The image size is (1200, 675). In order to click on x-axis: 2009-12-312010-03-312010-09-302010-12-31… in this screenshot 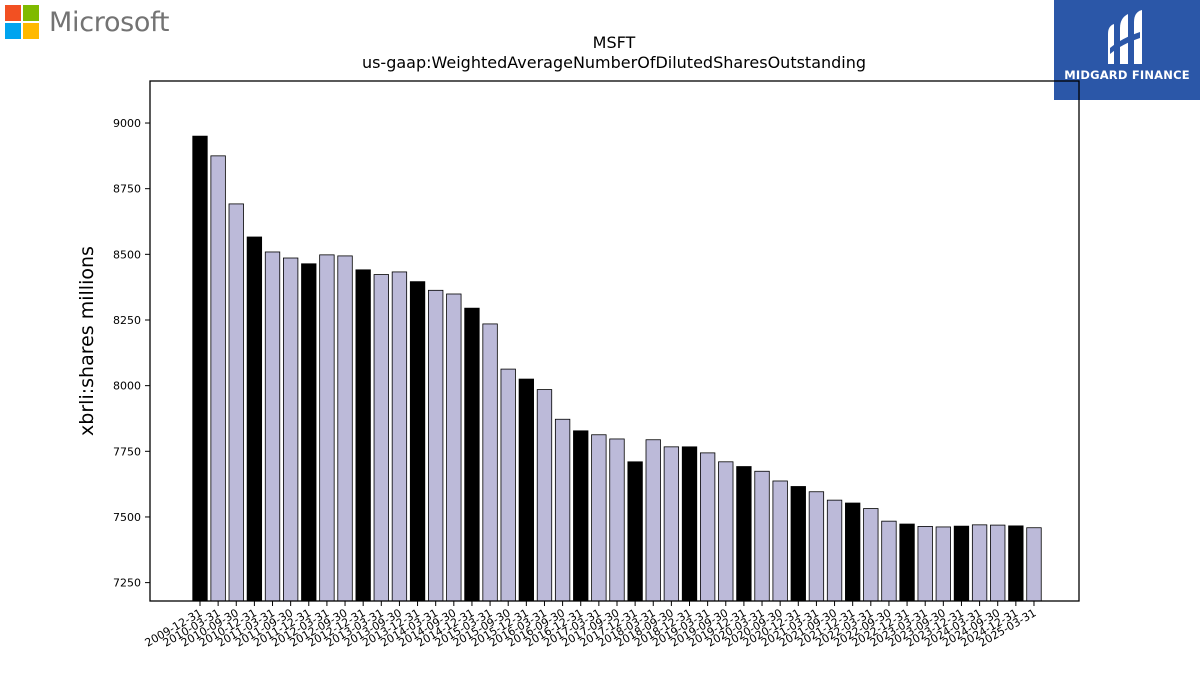, I will do `click(590, 625)`.